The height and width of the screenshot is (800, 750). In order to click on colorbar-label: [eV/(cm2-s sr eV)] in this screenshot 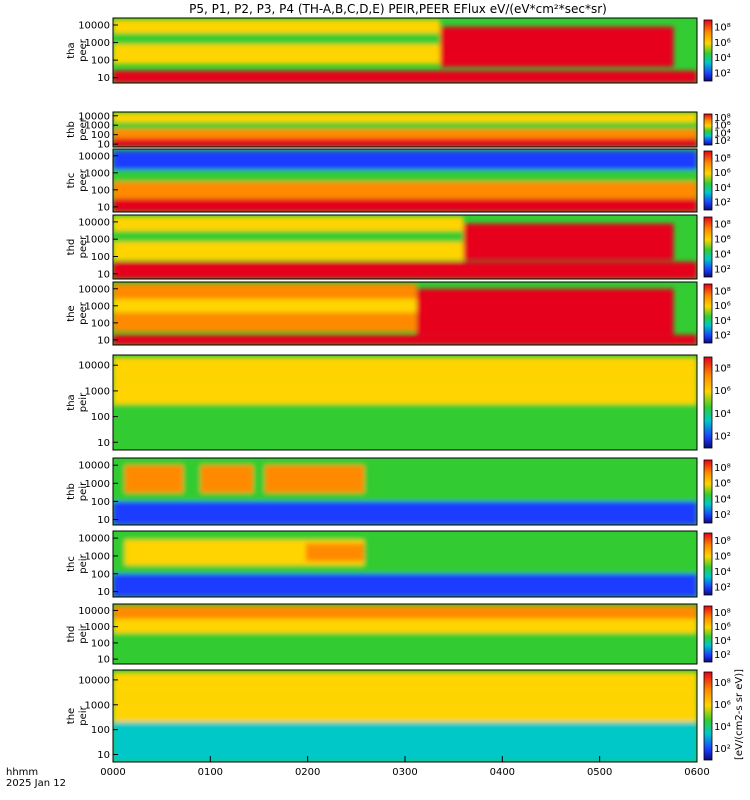, I will do `click(739, 714)`.